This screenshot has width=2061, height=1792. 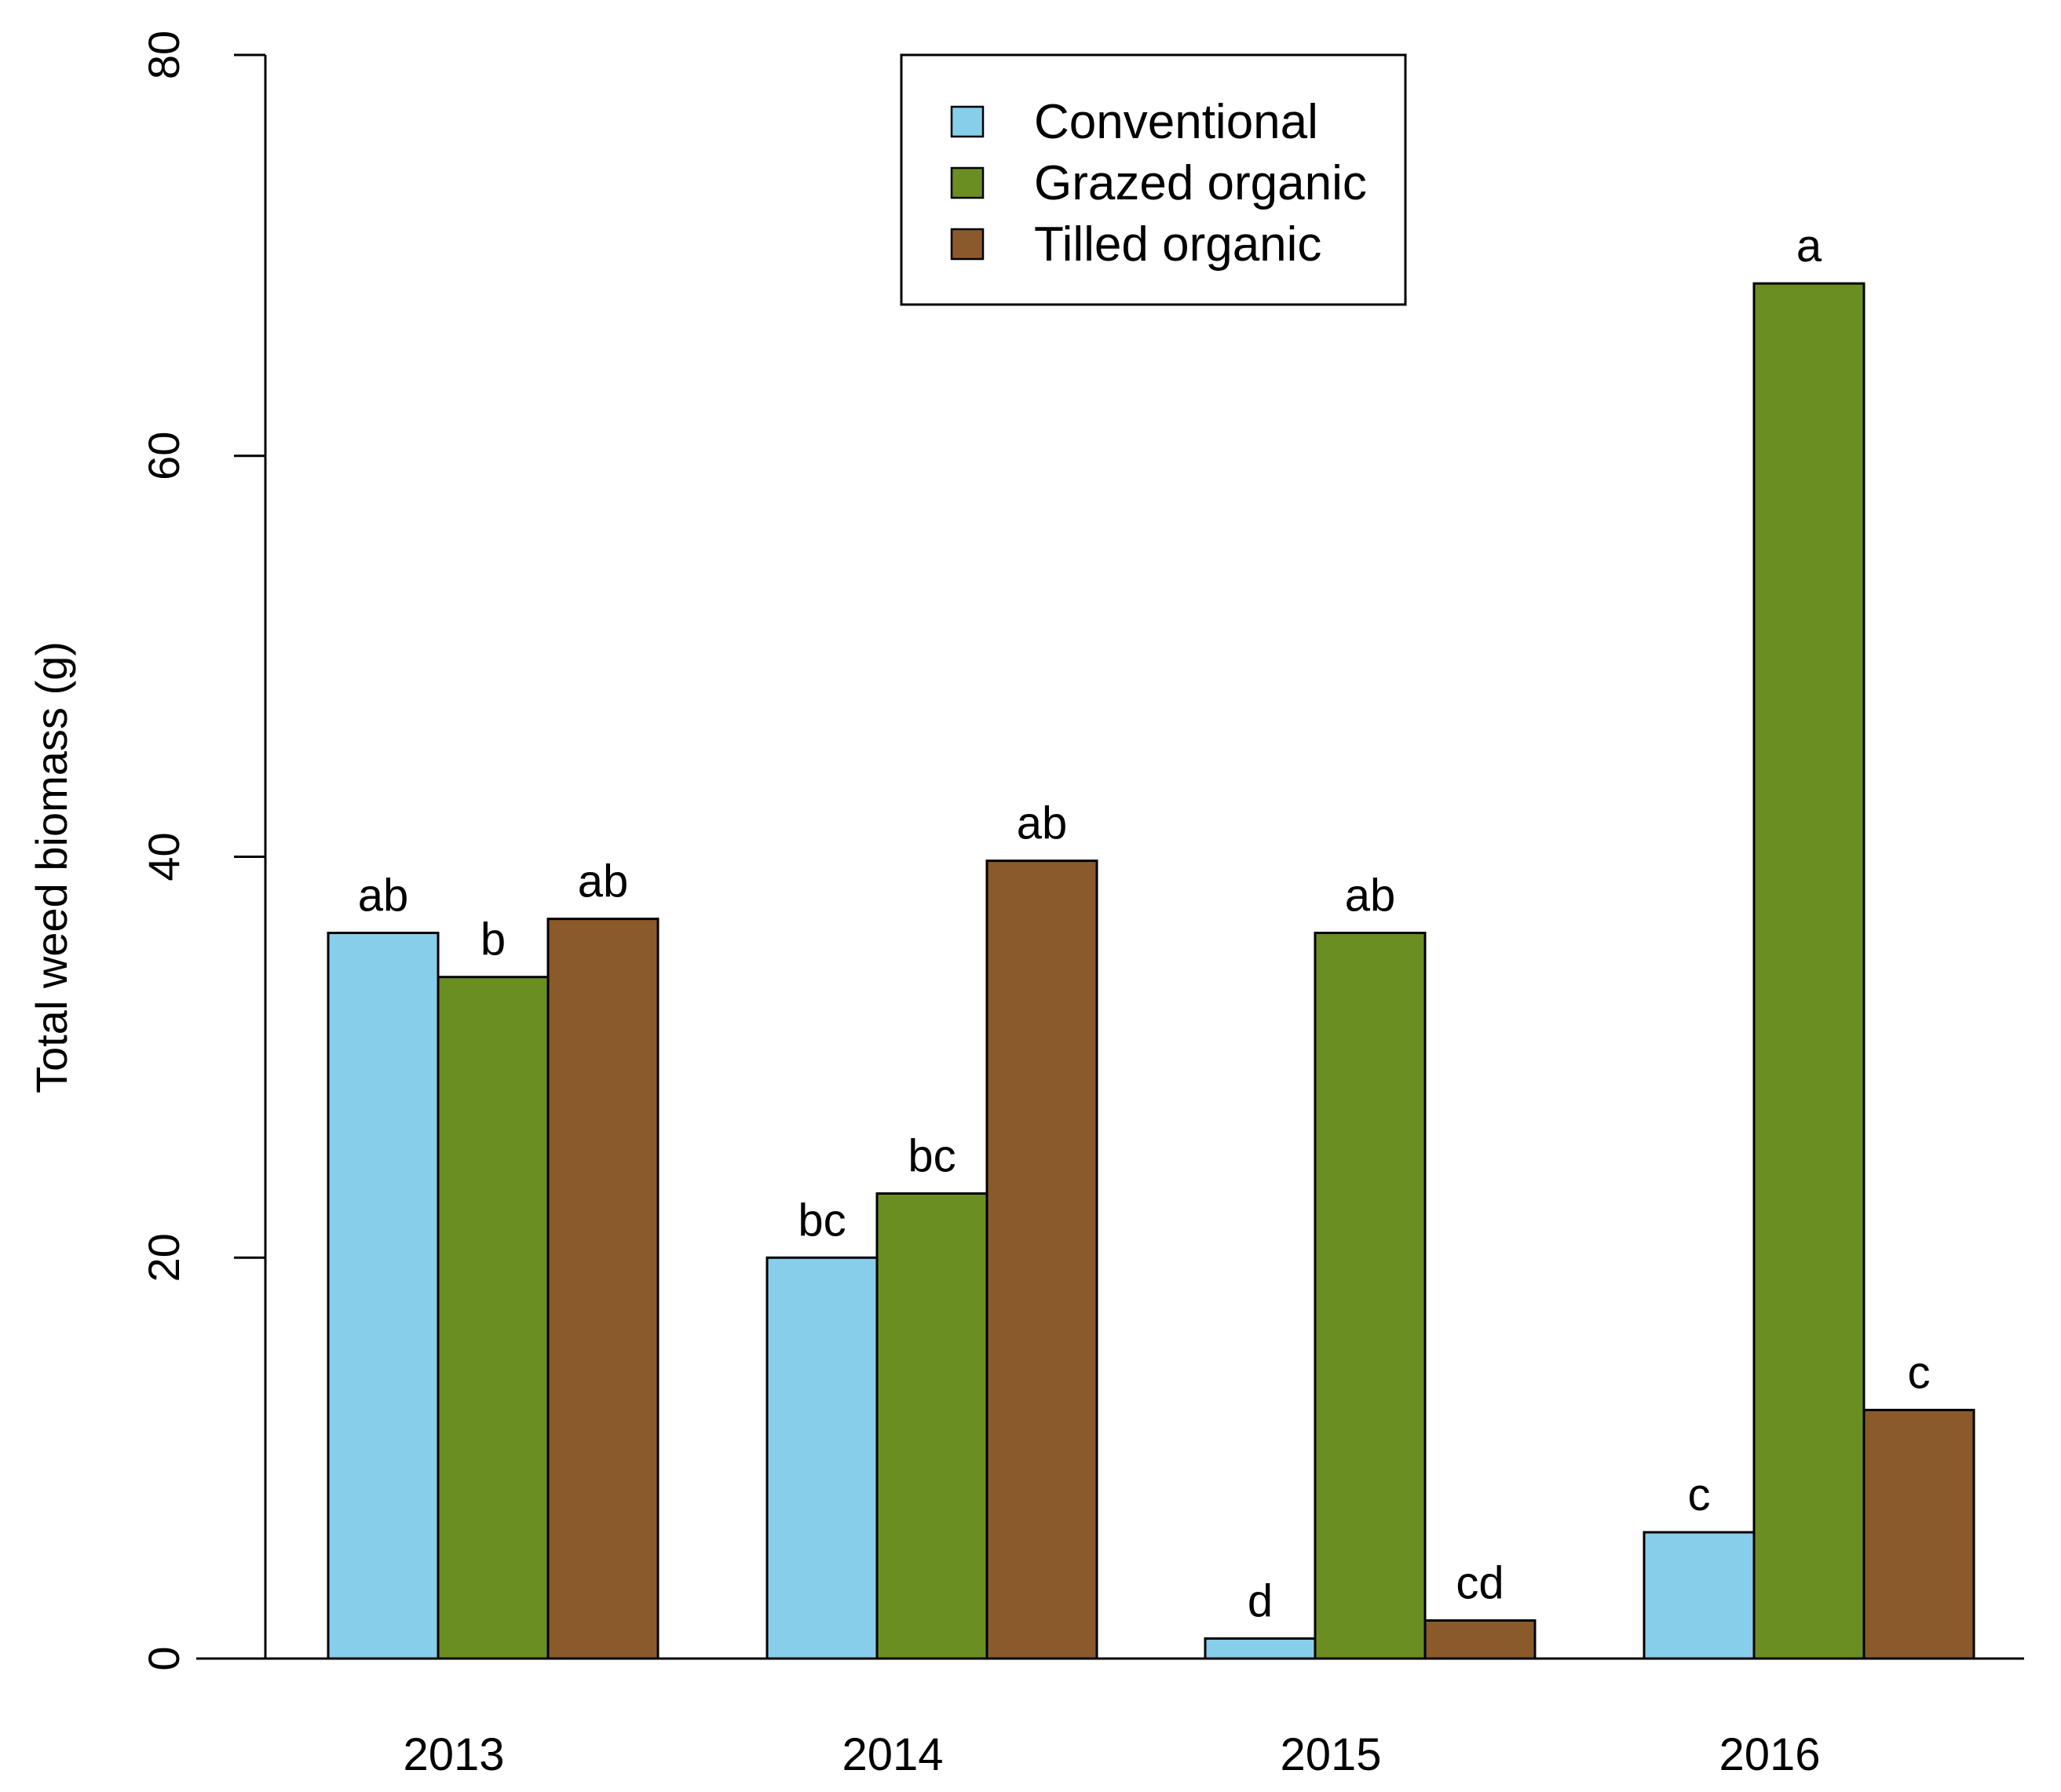 What do you see at coordinates (892, 1755) in the screenshot?
I see `x-category-label: 2014` at bounding box center [892, 1755].